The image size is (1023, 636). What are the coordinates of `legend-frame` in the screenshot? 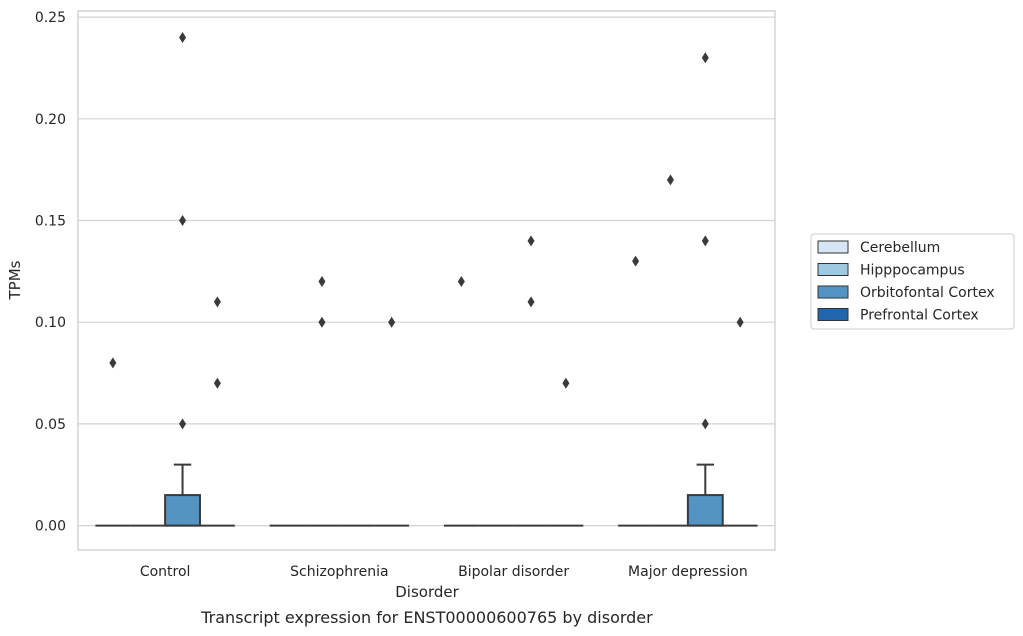 It's located at (912, 281).